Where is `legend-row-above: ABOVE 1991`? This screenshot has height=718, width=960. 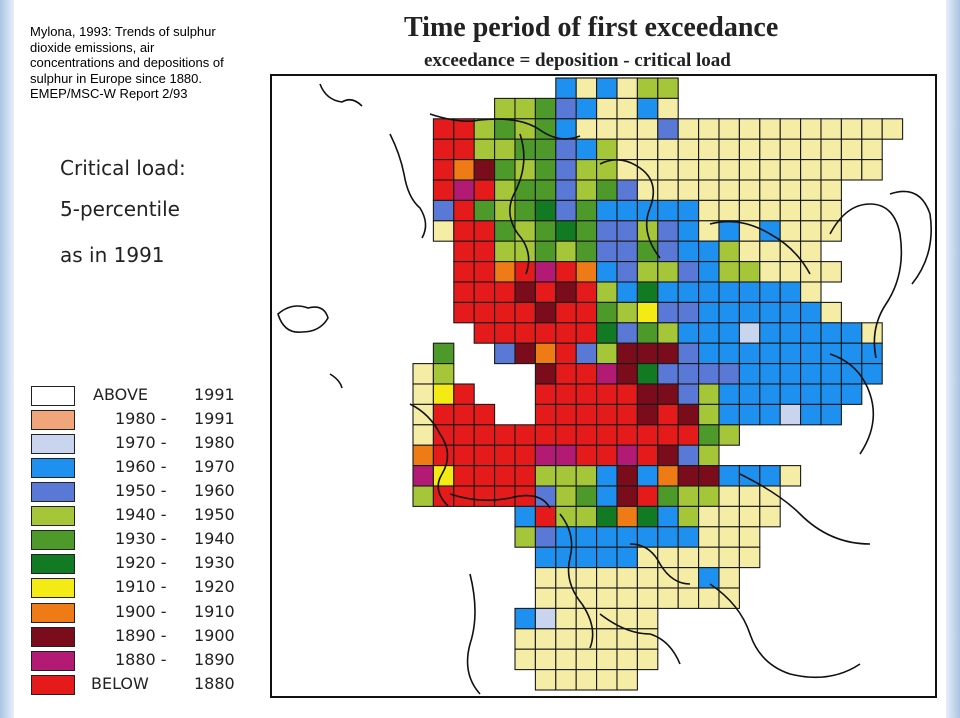 legend-row-above: ABOVE 1991 is located at coordinates (136, 395).